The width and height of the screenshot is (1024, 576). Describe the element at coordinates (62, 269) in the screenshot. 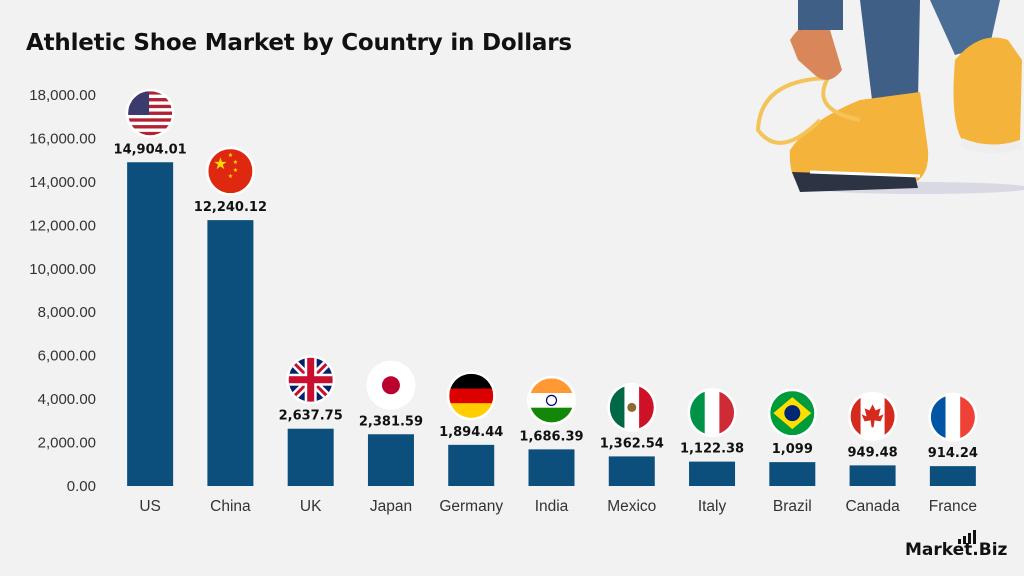

I see `y-tick-label: 10,000.00` at that location.